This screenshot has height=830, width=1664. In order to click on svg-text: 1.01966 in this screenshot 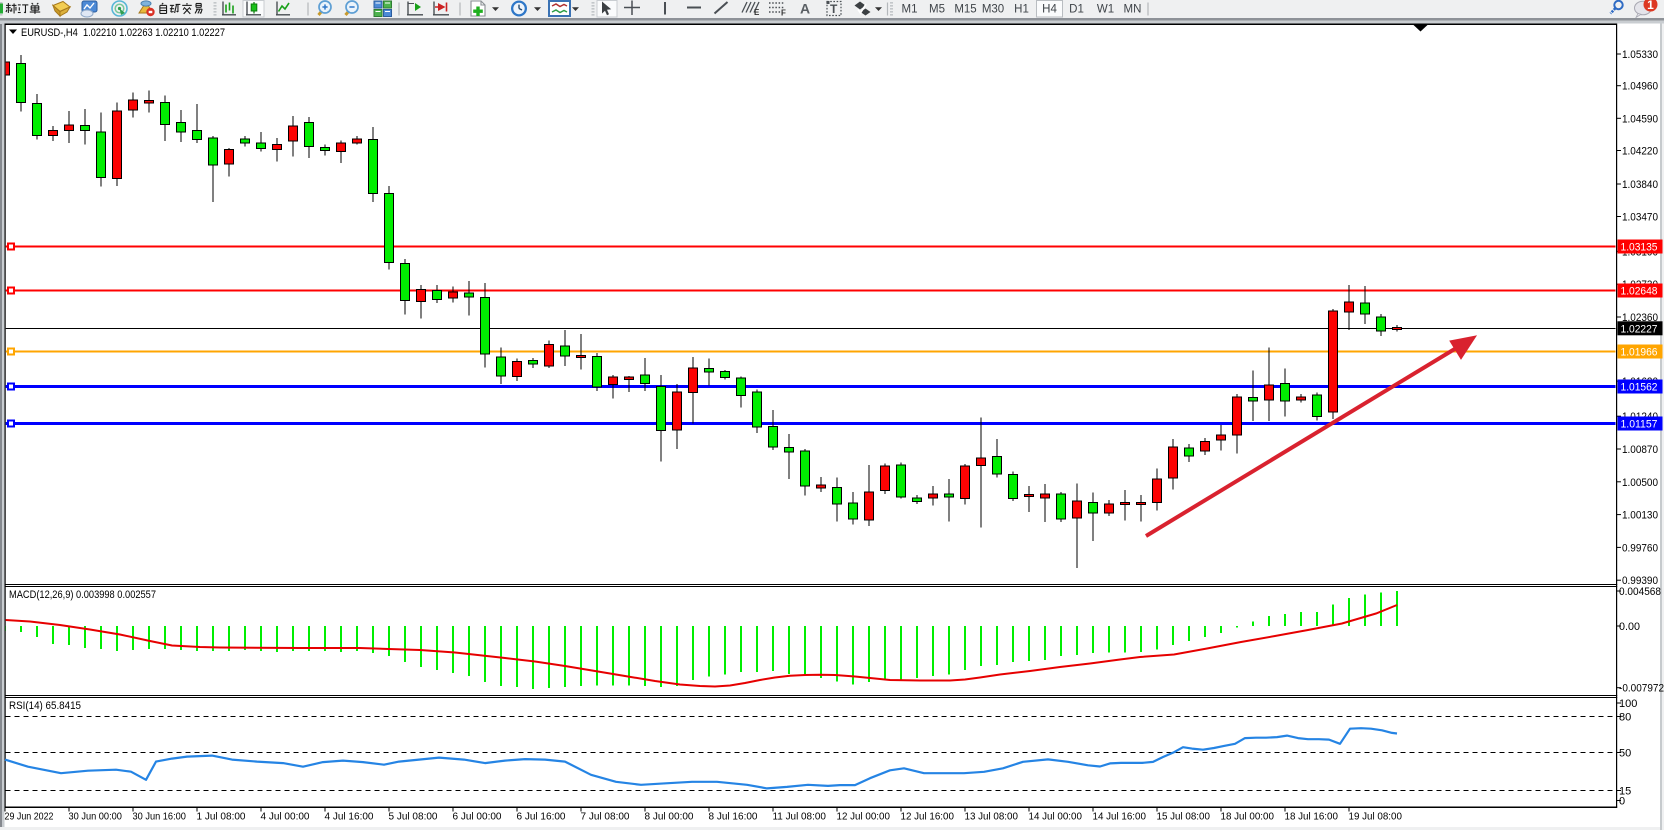, I will do `click(1639, 353)`.